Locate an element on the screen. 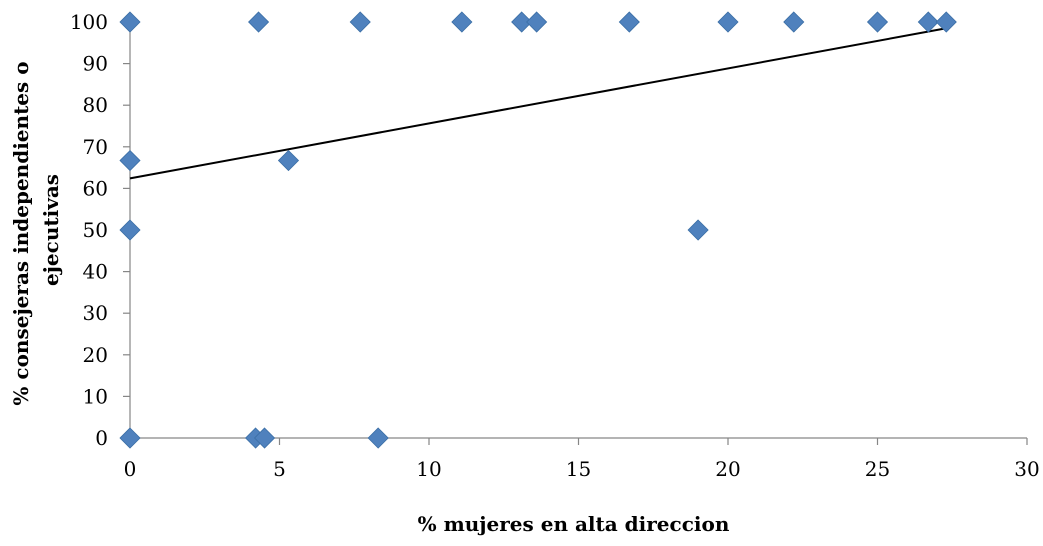  x-axis-ticks: 0 5 10 15 20 25 30 is located at coordinates (582, 459).